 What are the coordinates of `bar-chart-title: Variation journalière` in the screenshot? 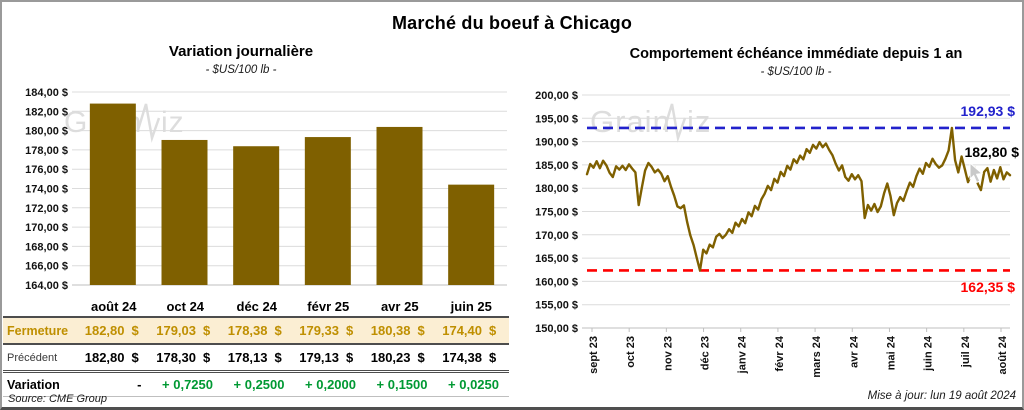 It's located at (241, 51).